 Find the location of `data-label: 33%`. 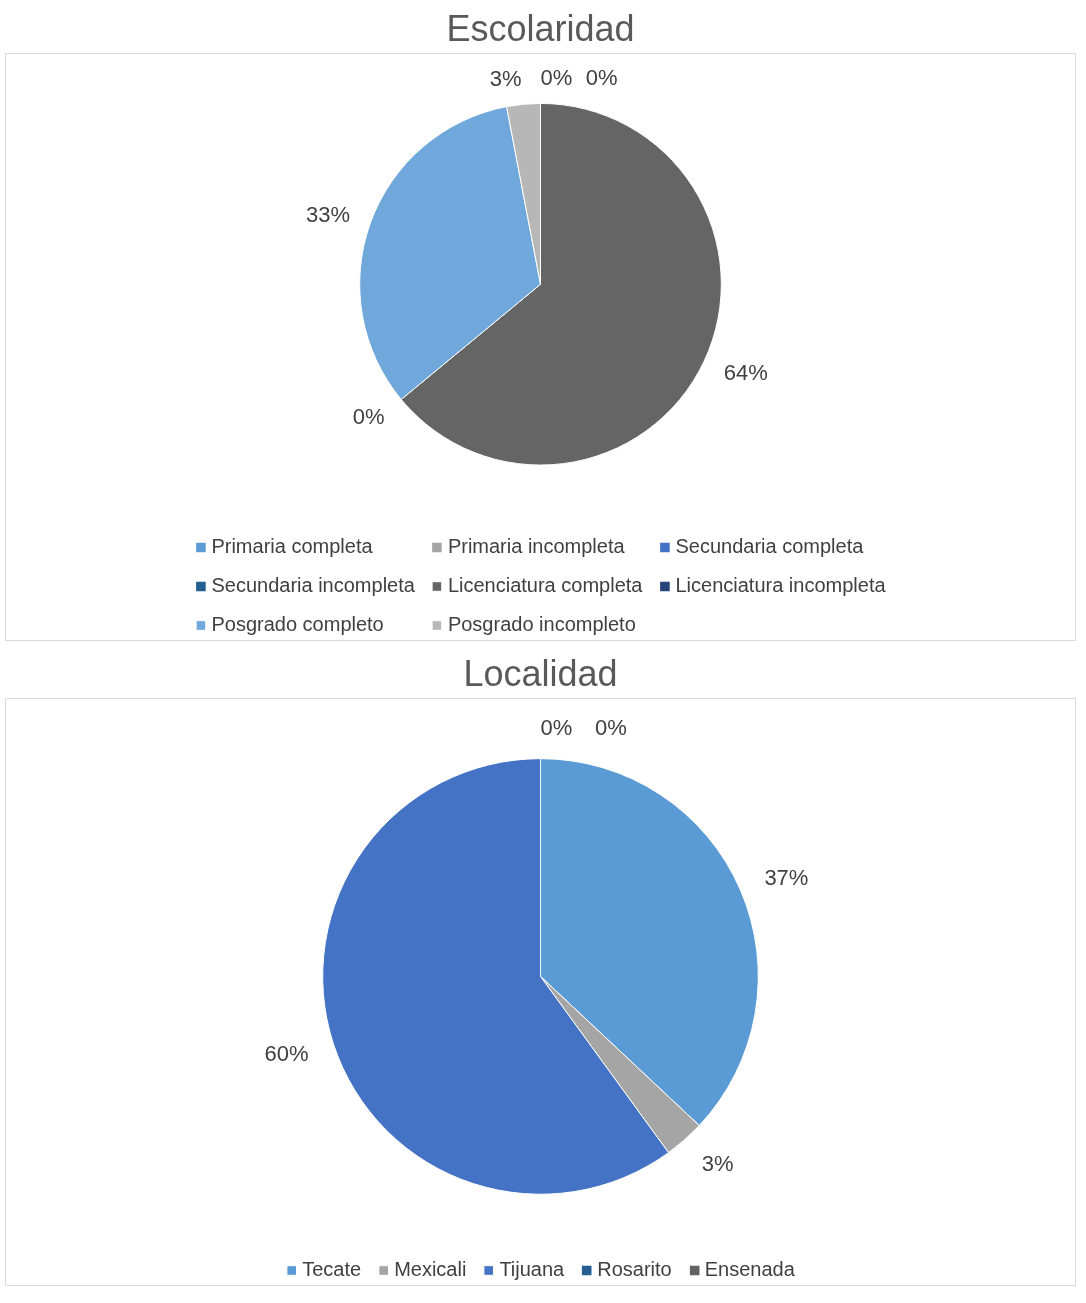

data-label: 33% is located at coordinates (327, 214).